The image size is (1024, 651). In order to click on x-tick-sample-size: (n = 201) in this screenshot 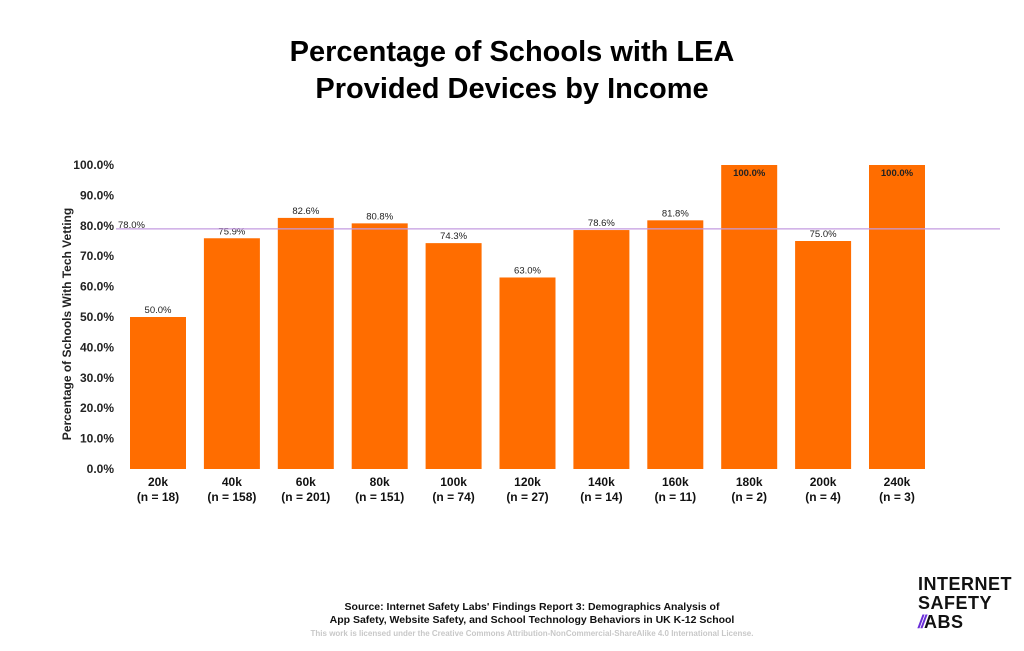, I will do `click(305, 497)`.